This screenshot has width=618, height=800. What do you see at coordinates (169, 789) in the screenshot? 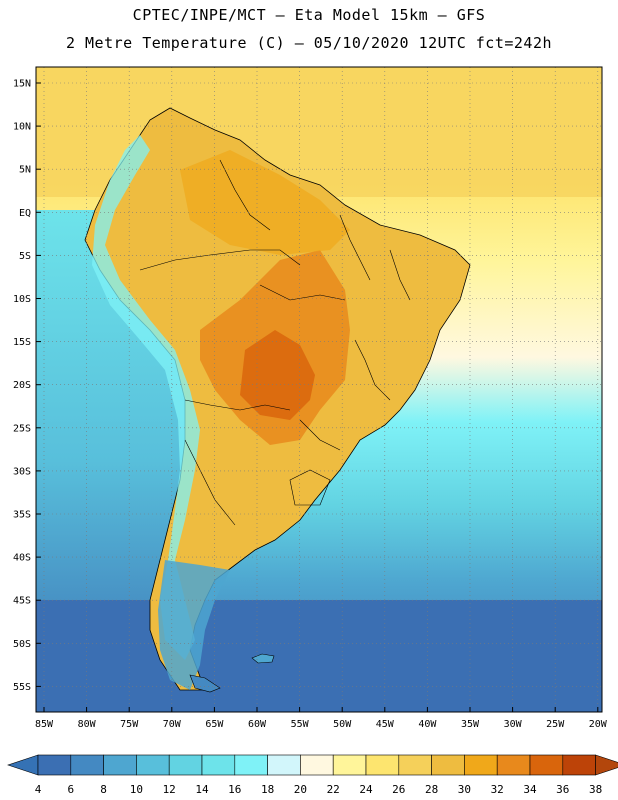
I see `colorbar-label: 12` at bounding box center [169, 789].